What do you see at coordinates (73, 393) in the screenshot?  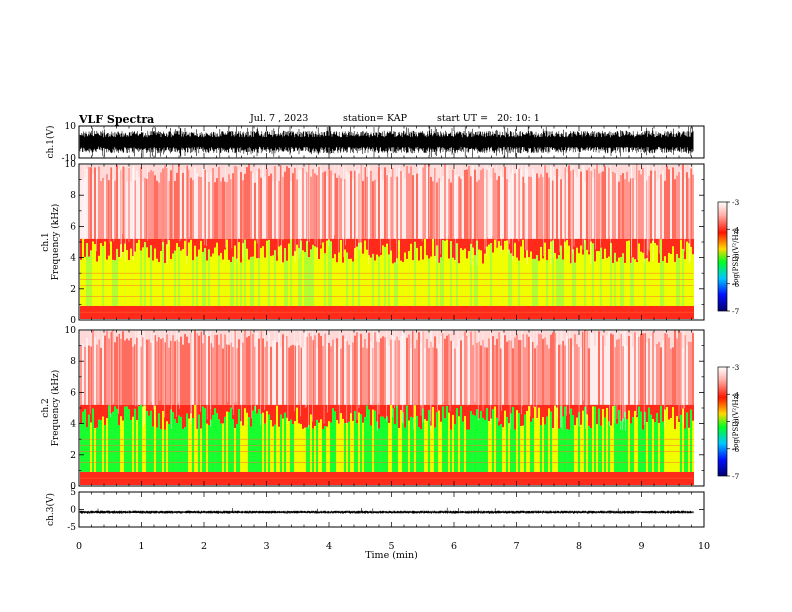 I see `y-tick-label: 6` at bounding box center [73, 393].